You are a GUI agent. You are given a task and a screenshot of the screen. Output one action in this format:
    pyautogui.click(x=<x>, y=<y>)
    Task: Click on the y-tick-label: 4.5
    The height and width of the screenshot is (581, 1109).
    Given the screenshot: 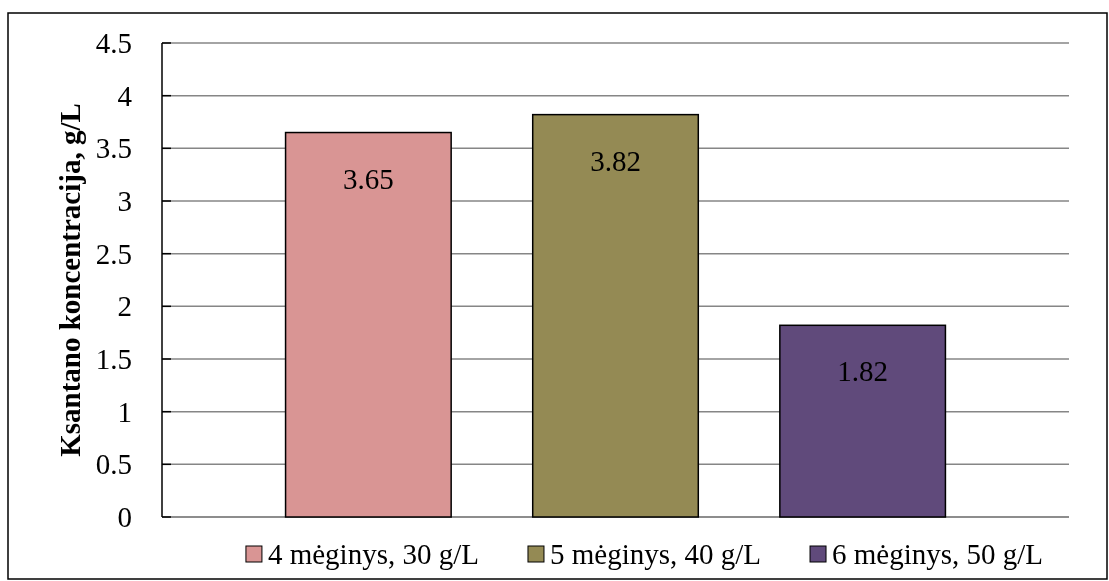 What is the action you would take?
    pyautogui.click(x=113, y=43)
    